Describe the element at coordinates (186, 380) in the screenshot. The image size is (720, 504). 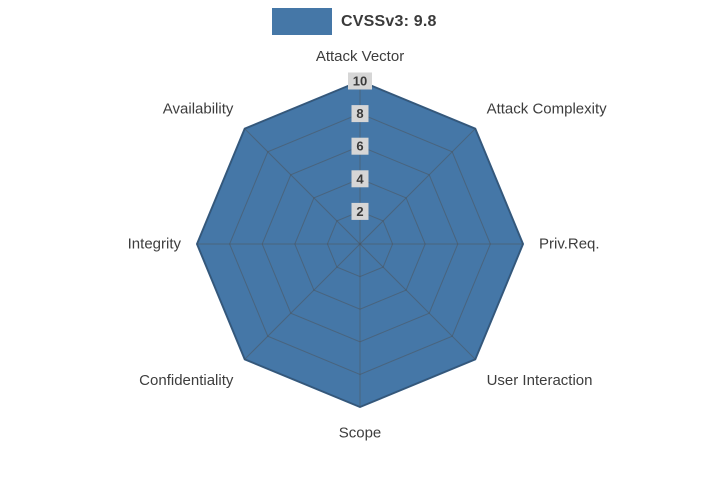
I see `axis-label: Confidentiality` at that location.